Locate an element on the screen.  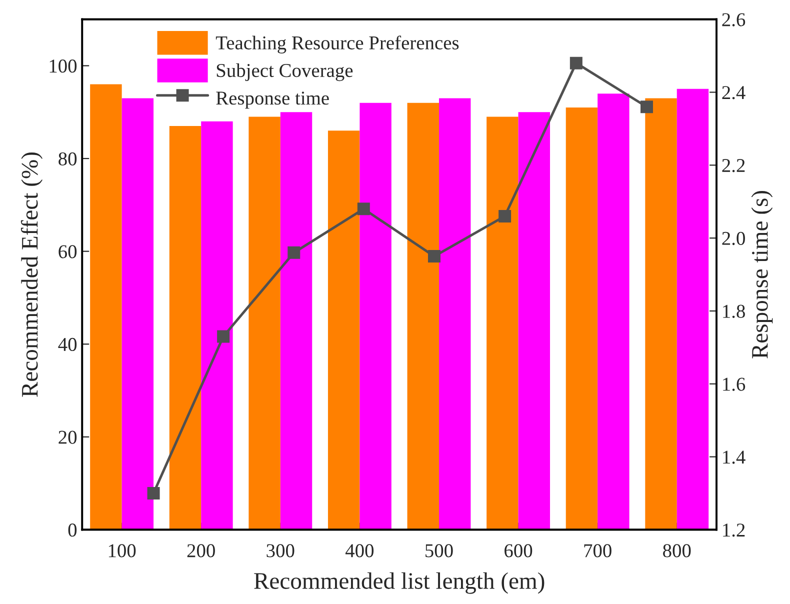
y2-tick-label: 2.4 is located at coordinates (734, 93).